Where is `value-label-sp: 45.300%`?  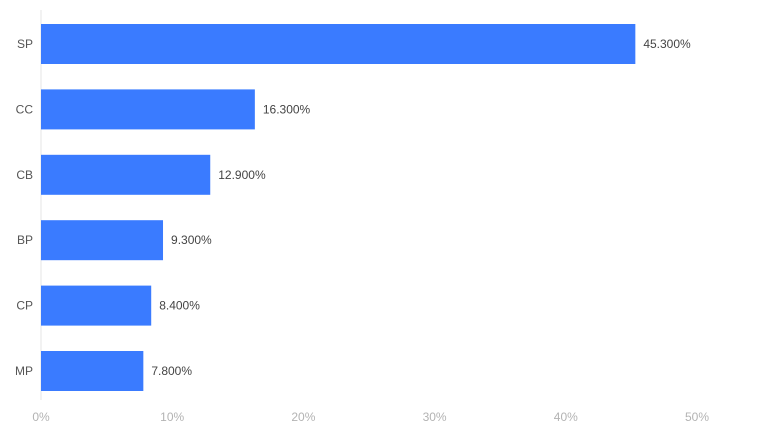
value-label-sp: 45.300% is located at coordinates (667, 44).